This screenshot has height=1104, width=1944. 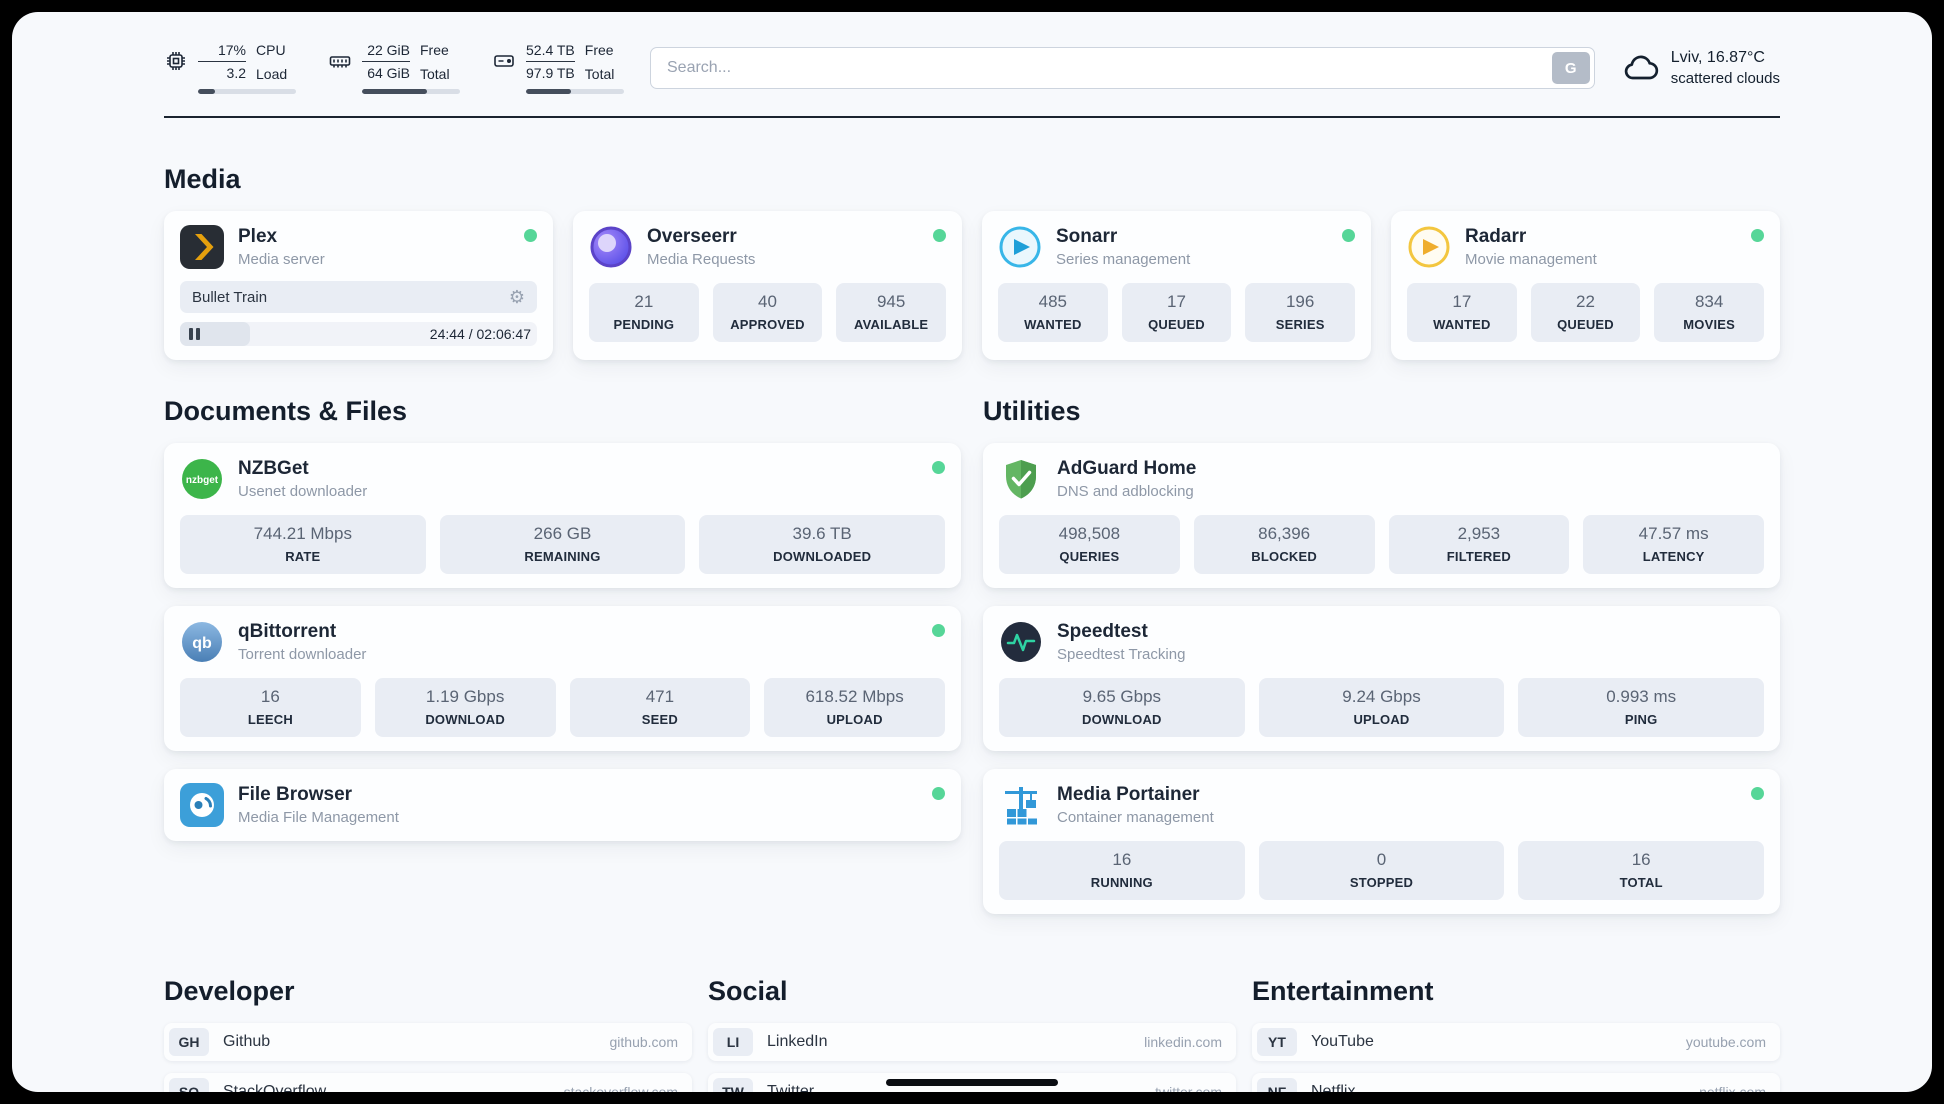 I want to click on cpu-load-value: 3.2, so click(x=236, y=73).